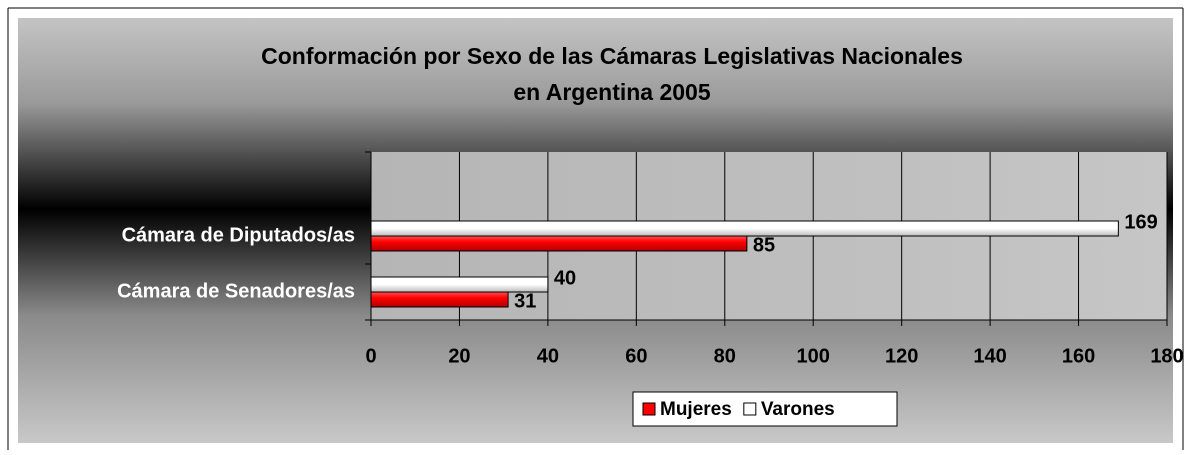  What do you see at coordinates (1140, 222) in the screenshot?
I see `data-label: 169` at bounding box center [1140, 222].